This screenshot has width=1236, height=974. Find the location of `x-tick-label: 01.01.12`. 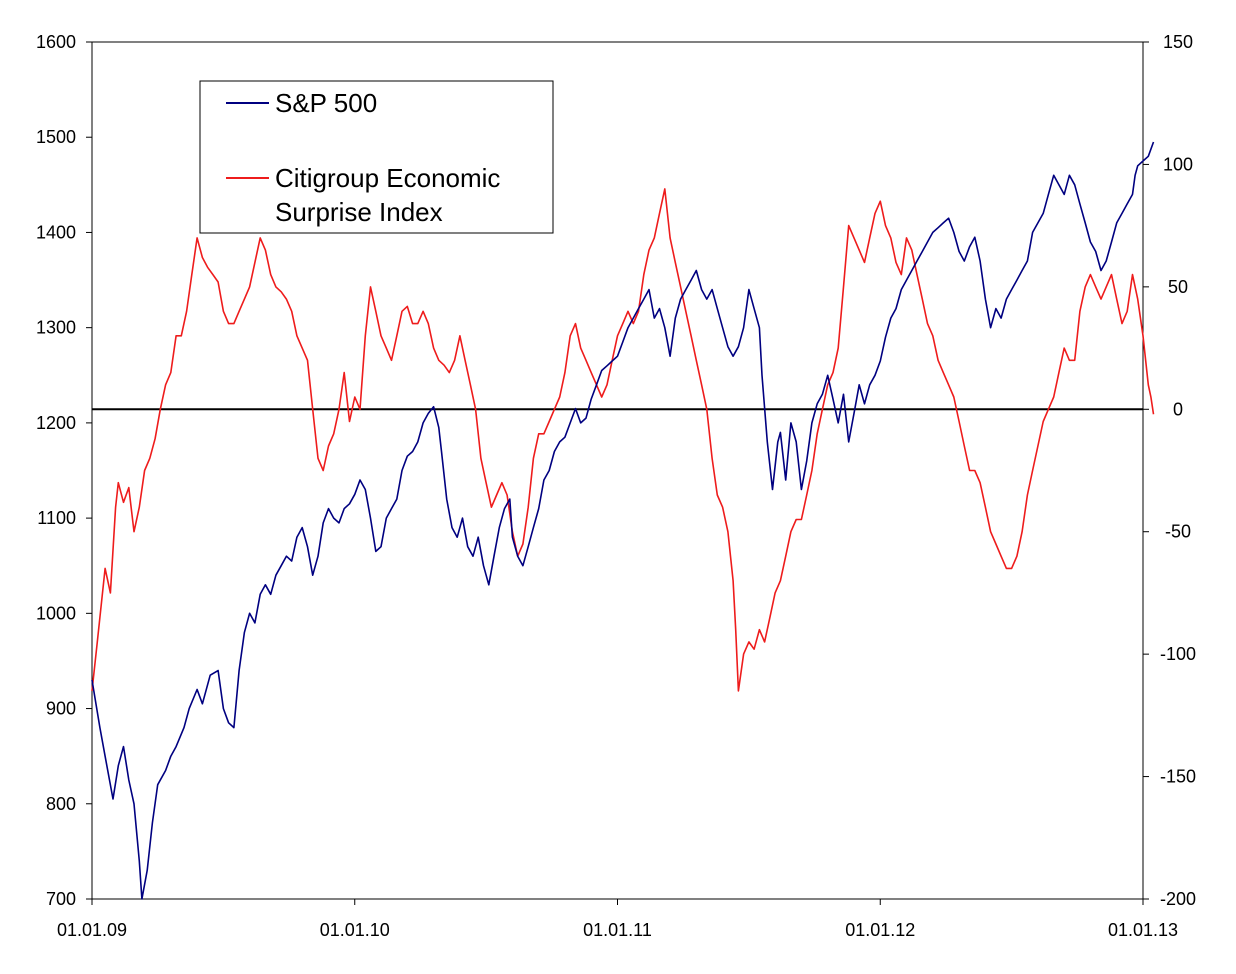

x-tick-label: 01.01.12 is located at coordinates (880, 930).